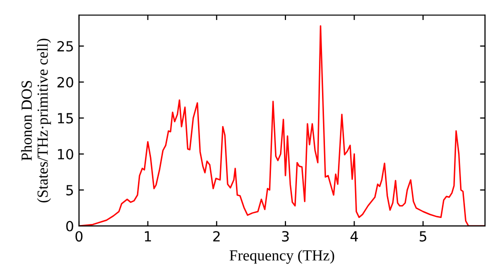 The image size is (500, 280). Describe the element at coordinates (69, 190) in the screenshot. I see `y-tick-label: 5` at that location.